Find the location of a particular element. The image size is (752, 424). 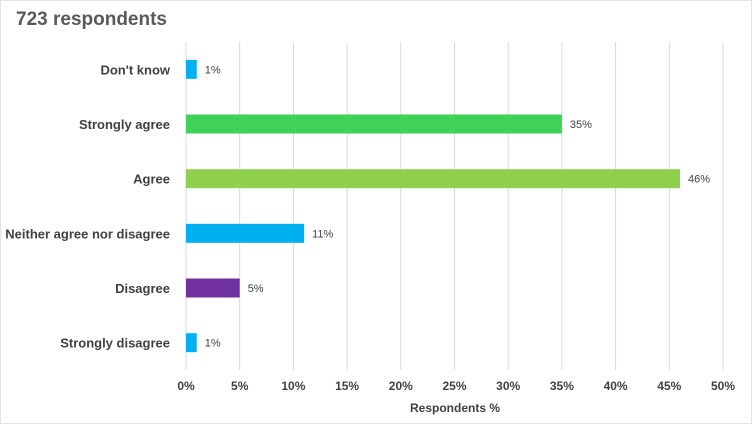

x-tick-labels: 0% 5% 10% 15% 20% 25% 30% 35% 40% 45% 50% is located at coordinates (456, 386).